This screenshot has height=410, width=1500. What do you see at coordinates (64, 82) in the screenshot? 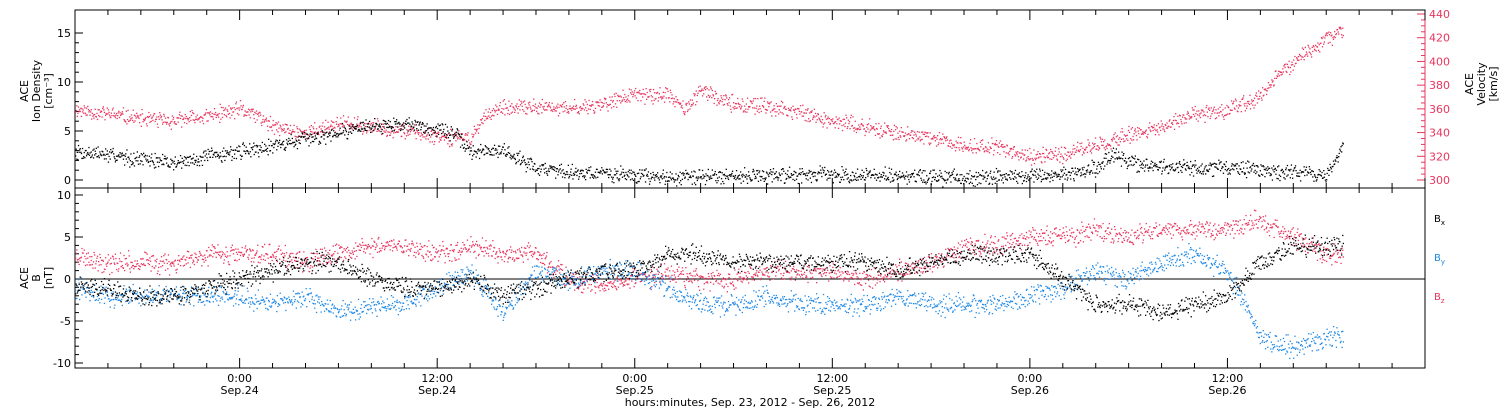
I see `top-left-tick-label: 10` at bounding box center [64, 82].